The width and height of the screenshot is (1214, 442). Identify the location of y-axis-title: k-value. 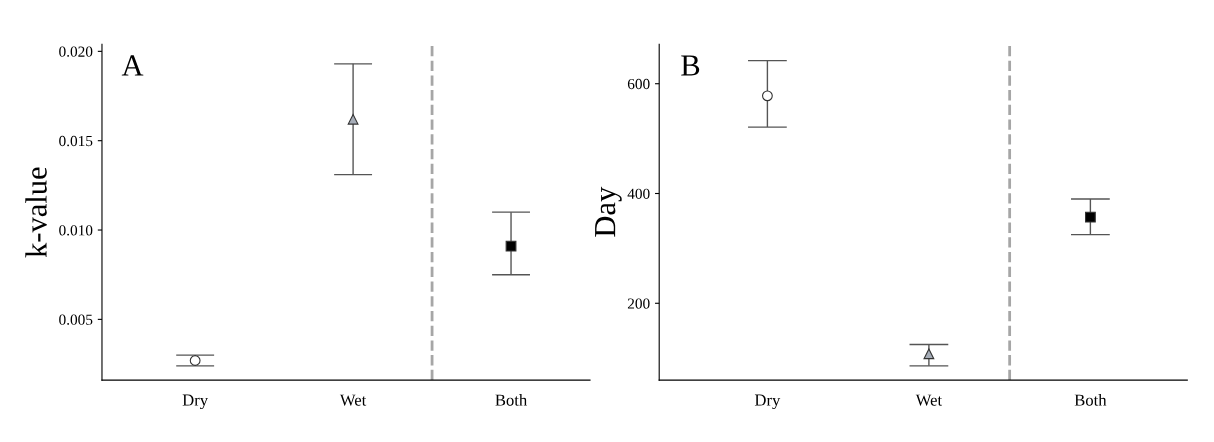
(36, 212).